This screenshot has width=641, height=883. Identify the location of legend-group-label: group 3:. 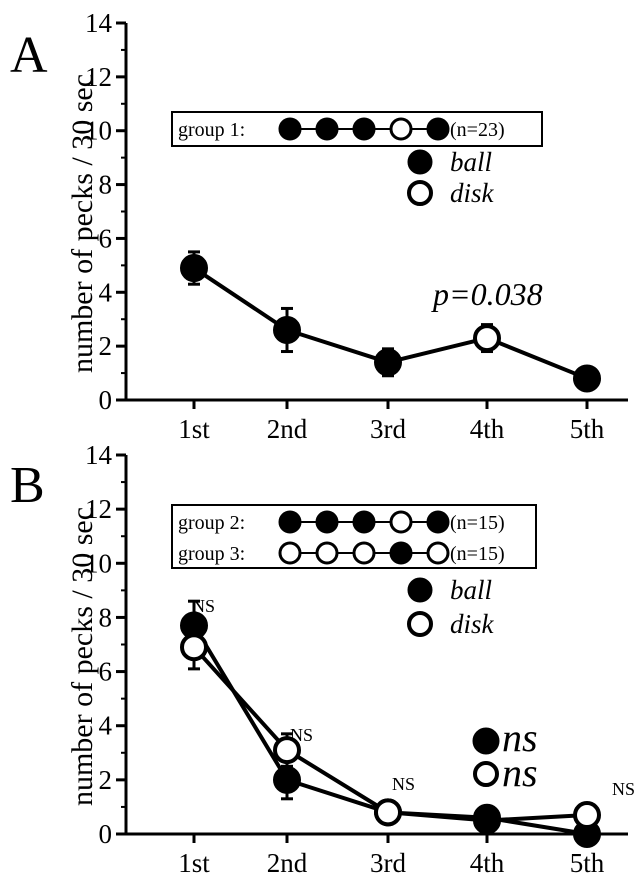
(211, 554).